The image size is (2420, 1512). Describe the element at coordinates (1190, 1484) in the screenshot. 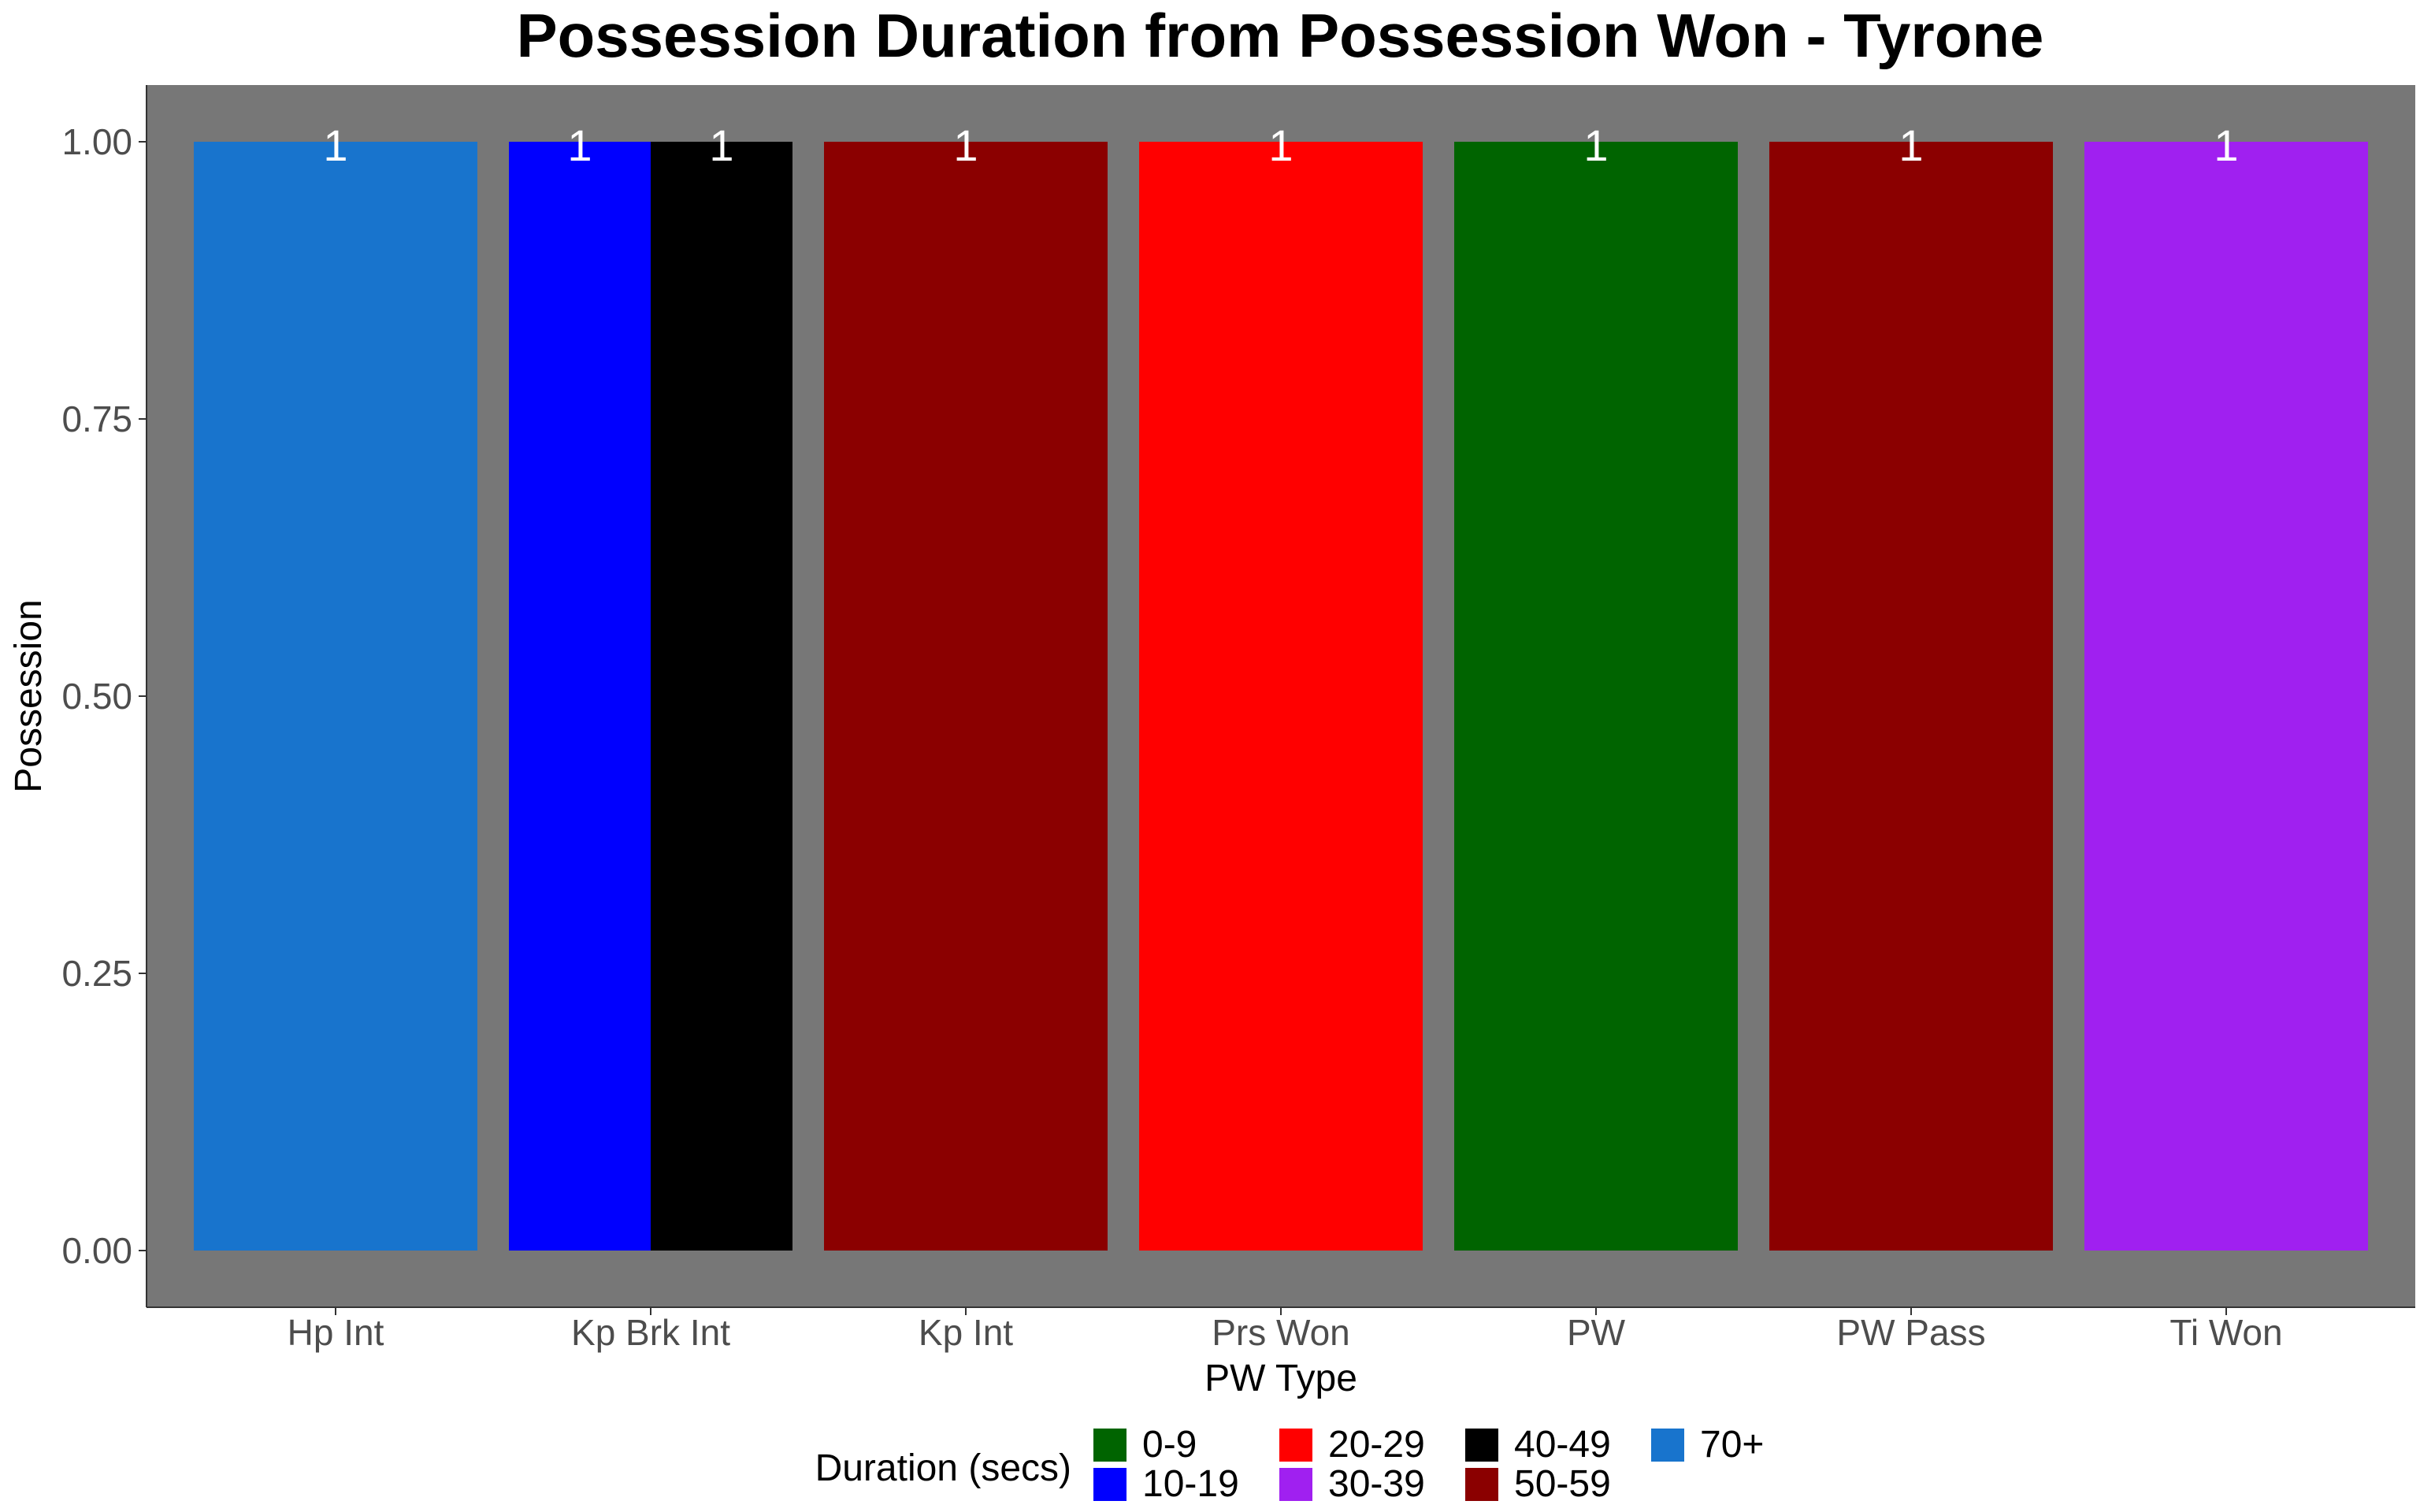

I see `legend-label: 10-19` at that location.